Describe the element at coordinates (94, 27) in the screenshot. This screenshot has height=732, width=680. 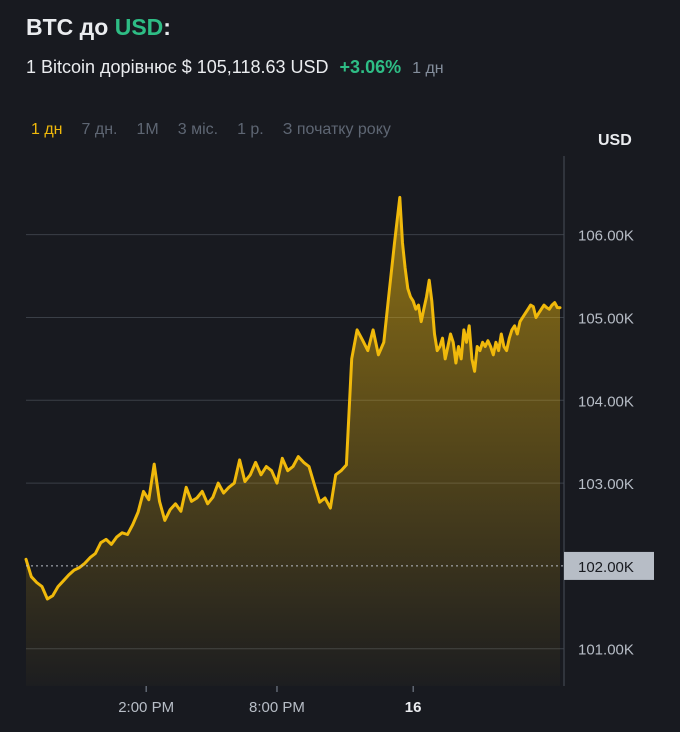
I see `title-connector: до` at that location.